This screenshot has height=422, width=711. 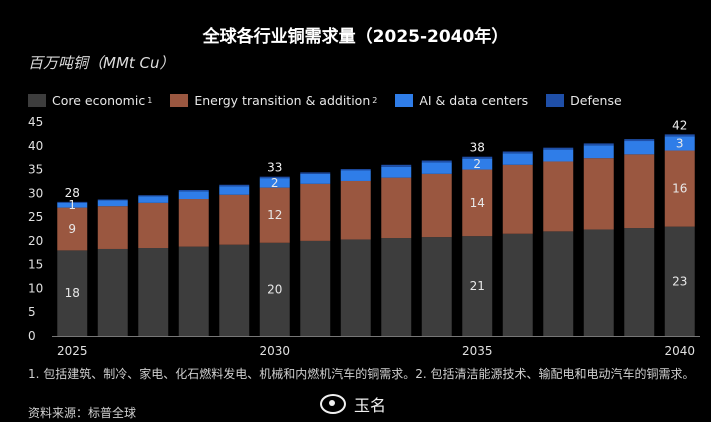 I want to click on y-tick-label: 15, so click(x=35, y=265).